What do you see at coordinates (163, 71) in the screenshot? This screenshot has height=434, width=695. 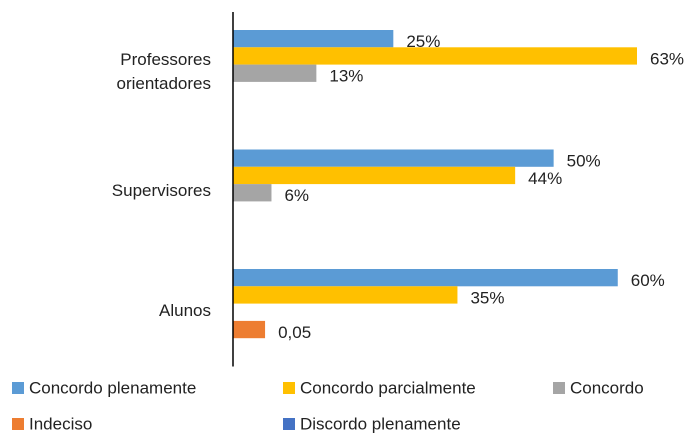 I see `category-label: Professores orientadores` at bounding box center [163, 71].